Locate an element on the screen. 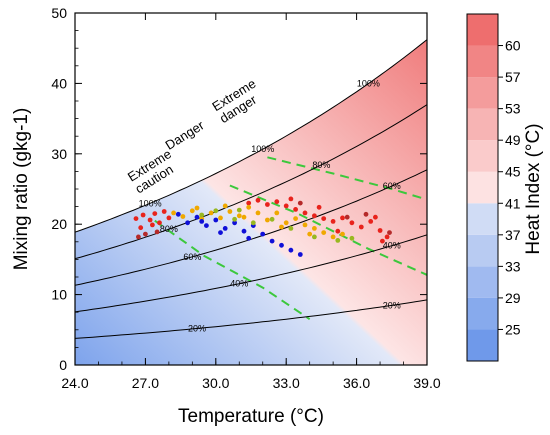 The width and height of the screenshot is (550, 435). colorbar-tick-label: 60 is located at coordinates (513, 46).